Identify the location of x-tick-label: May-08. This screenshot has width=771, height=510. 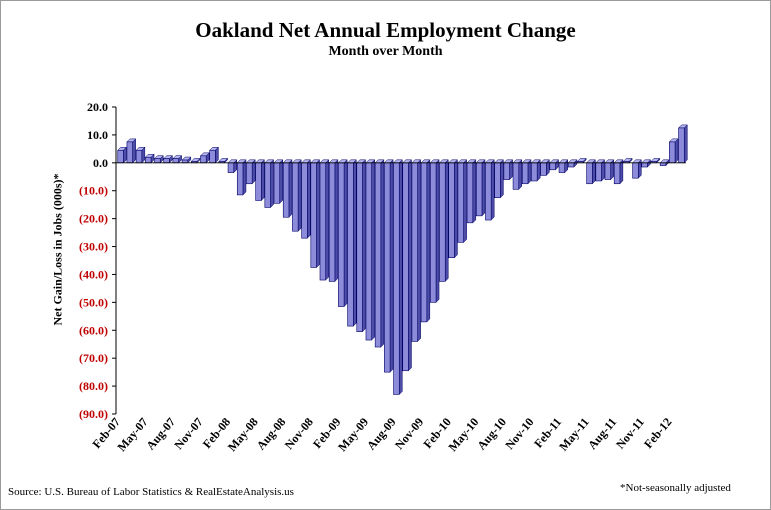
(243, 434).